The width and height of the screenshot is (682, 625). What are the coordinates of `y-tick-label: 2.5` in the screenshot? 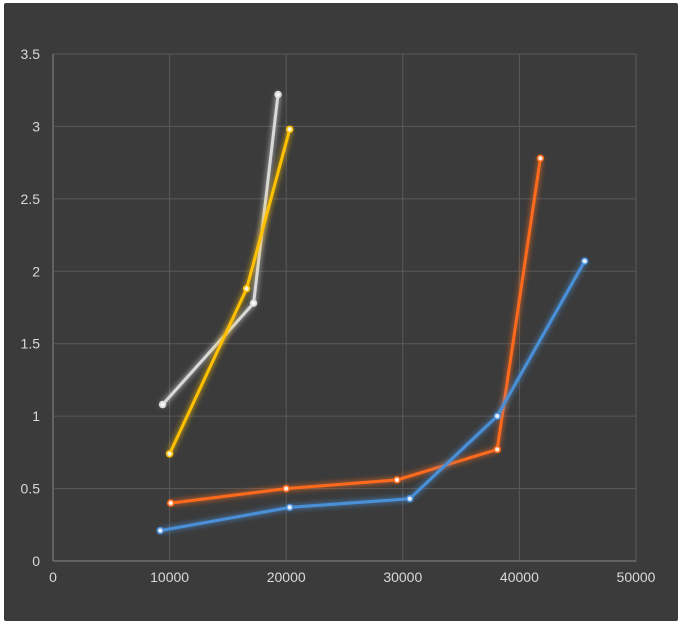 It's located at (31, 199).